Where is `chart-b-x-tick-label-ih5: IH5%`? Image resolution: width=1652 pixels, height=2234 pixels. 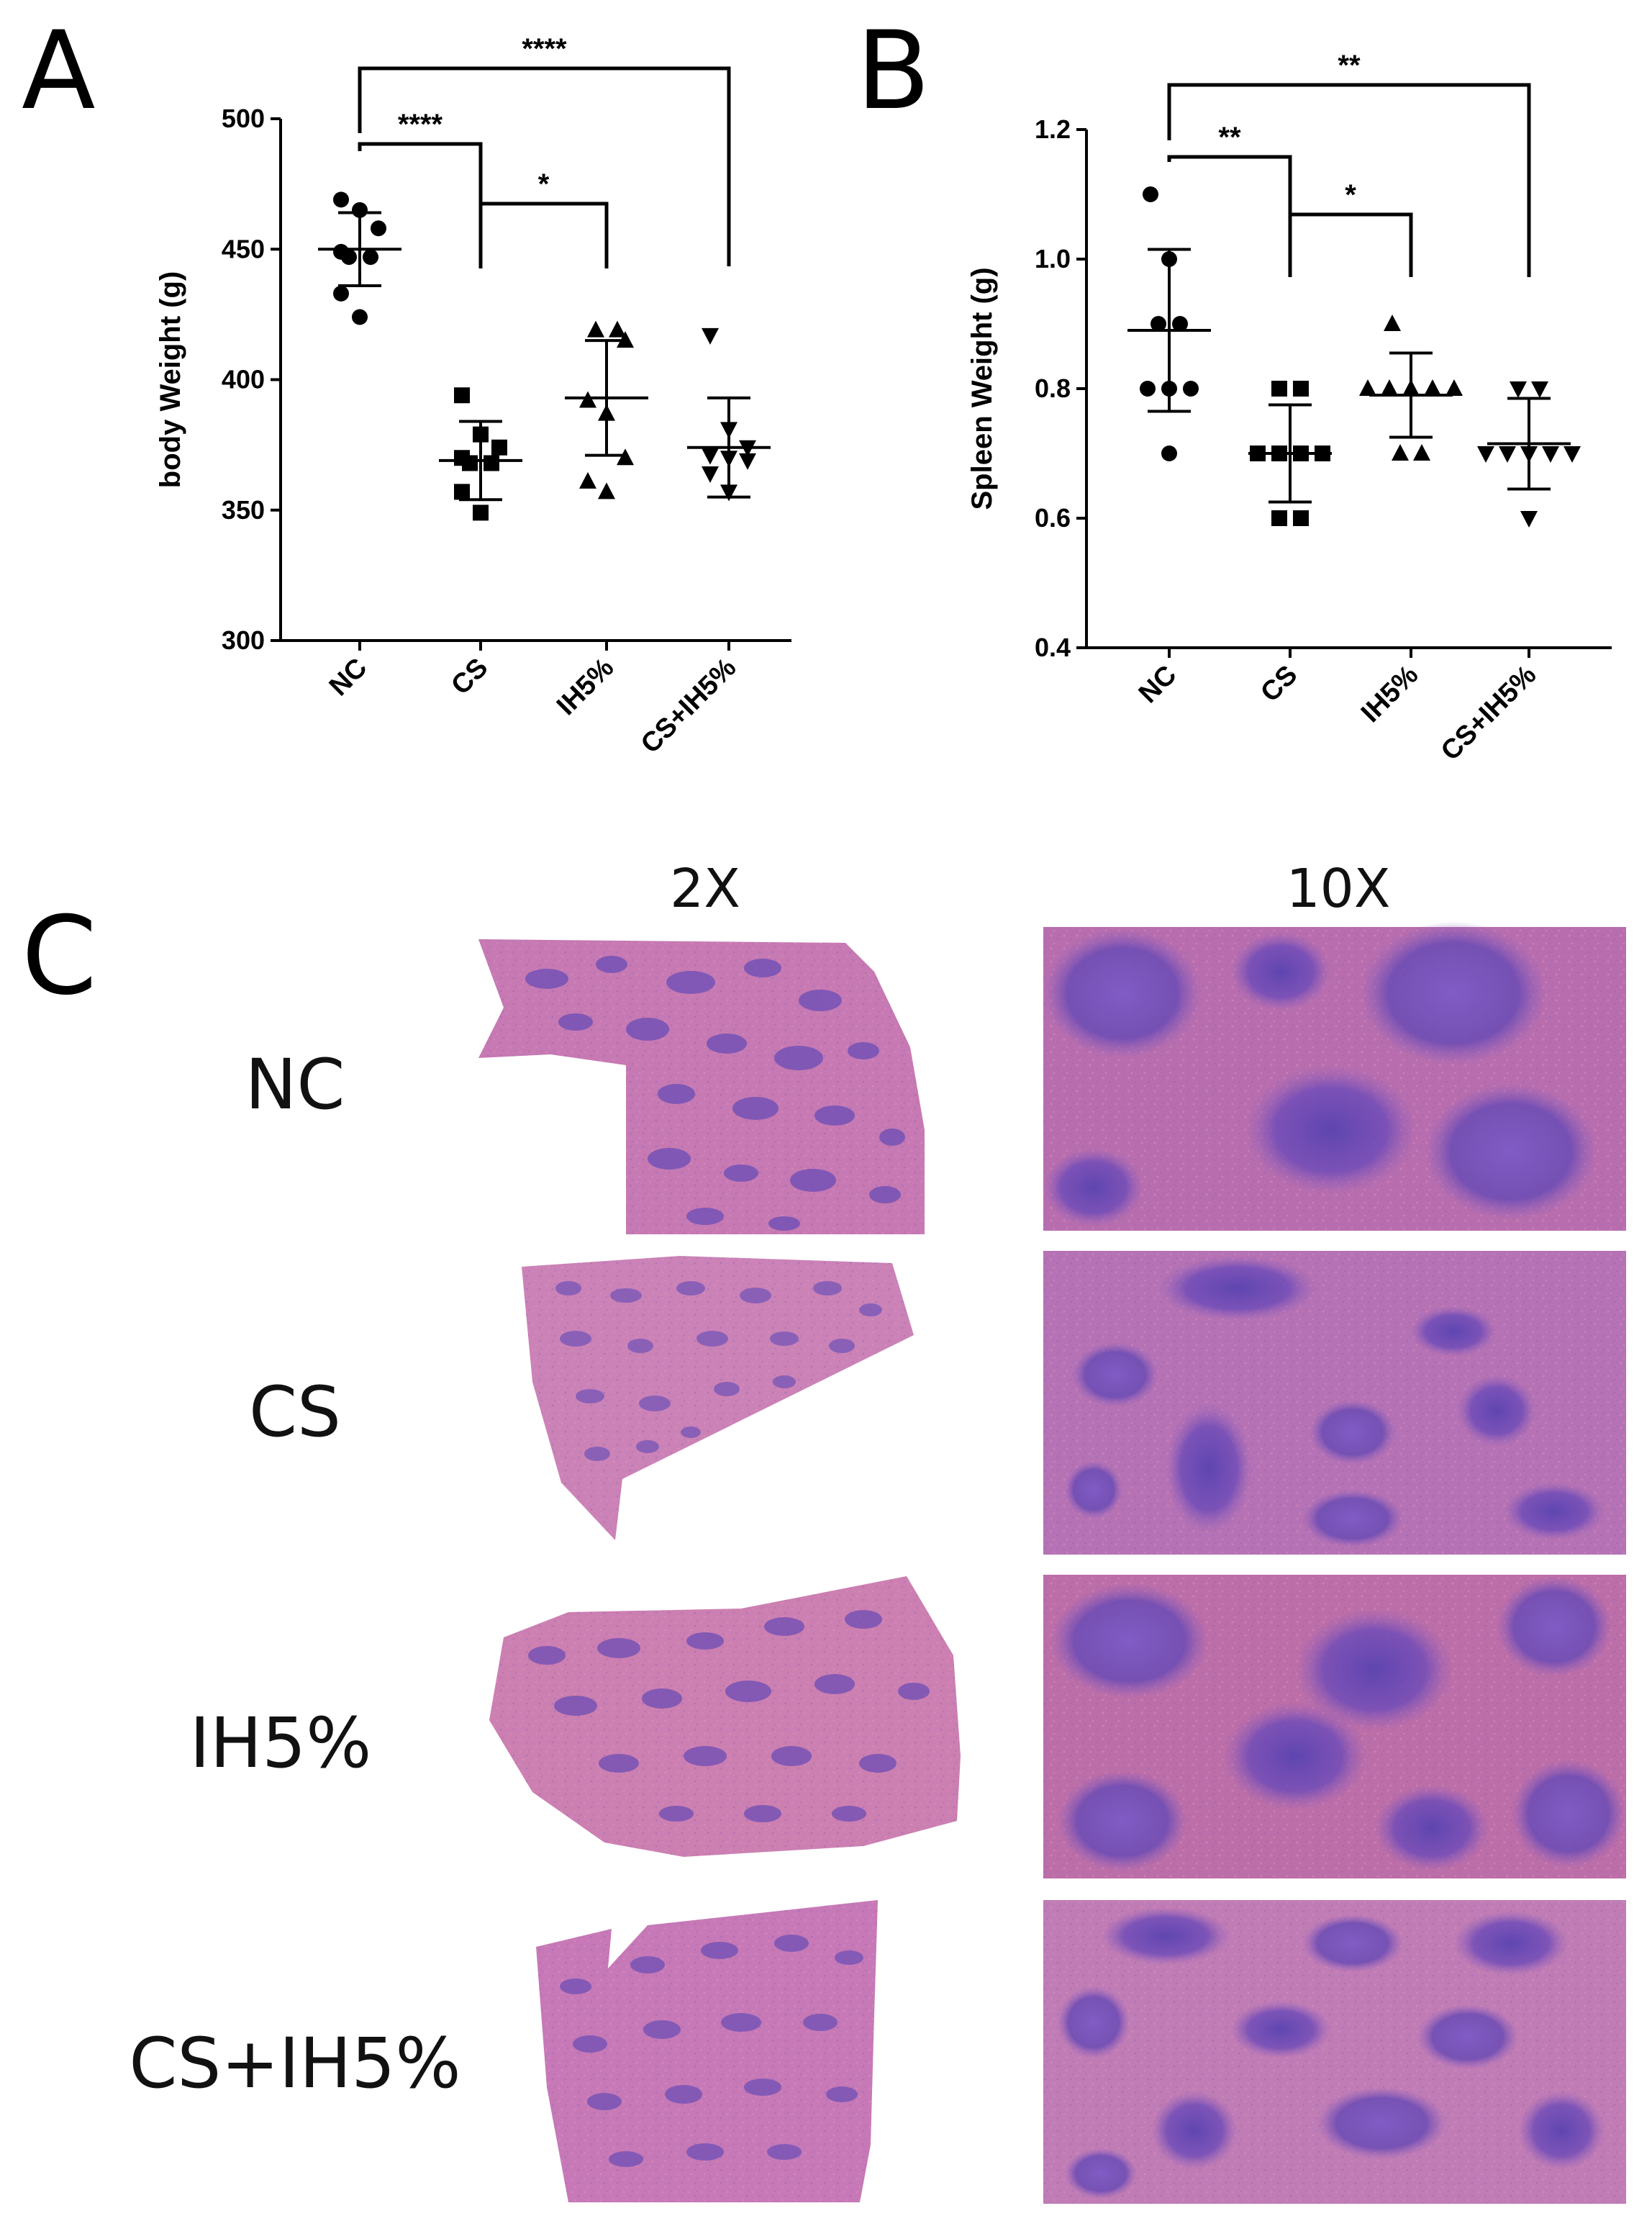 chart-b-x-tick-label-ih5: IH5% is located at coordinates (1390, 694).